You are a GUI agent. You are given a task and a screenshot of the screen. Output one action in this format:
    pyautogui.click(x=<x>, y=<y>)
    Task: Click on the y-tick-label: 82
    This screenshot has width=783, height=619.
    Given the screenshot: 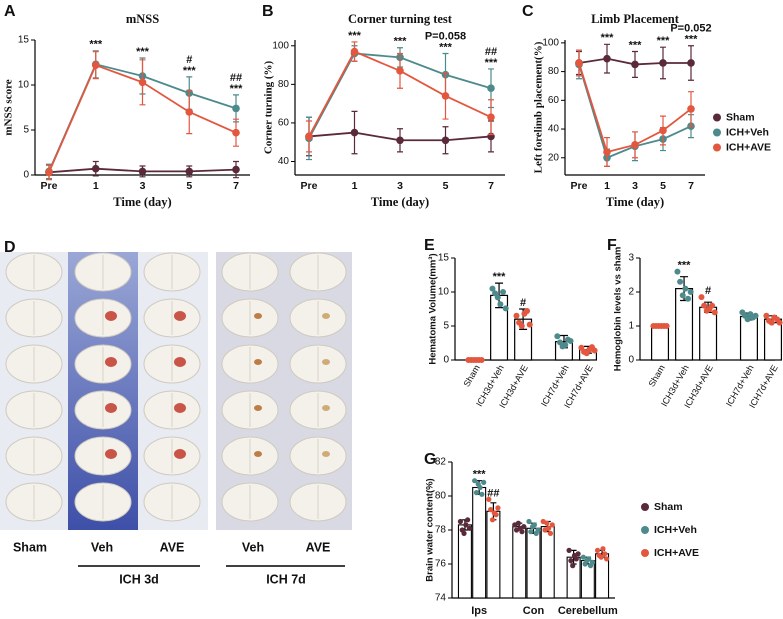 What is the action you would take?
    pyautogui.click(x=441, y=462)
    